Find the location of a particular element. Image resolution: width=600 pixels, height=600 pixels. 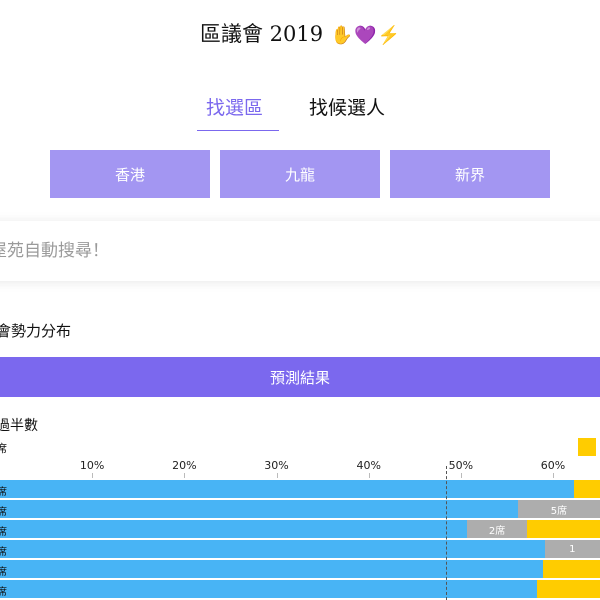

bar-segment-grey: 1 is located at coordinates (572, 549).